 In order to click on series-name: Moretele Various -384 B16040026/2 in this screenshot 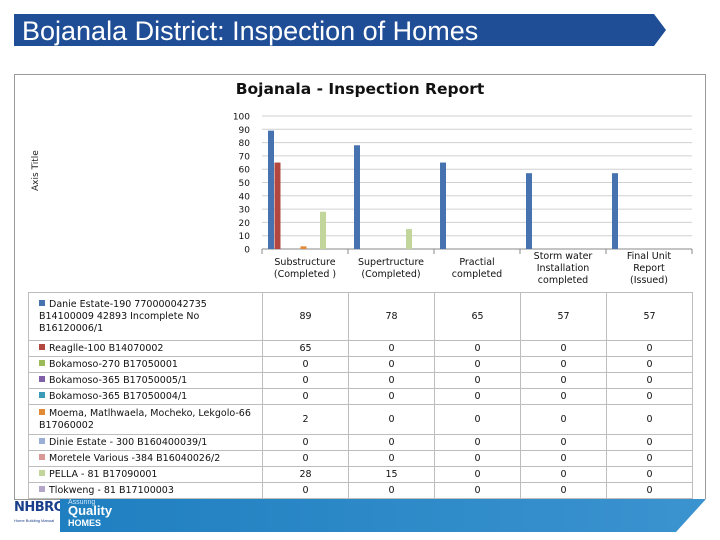, I will do `click(135, 458)`.